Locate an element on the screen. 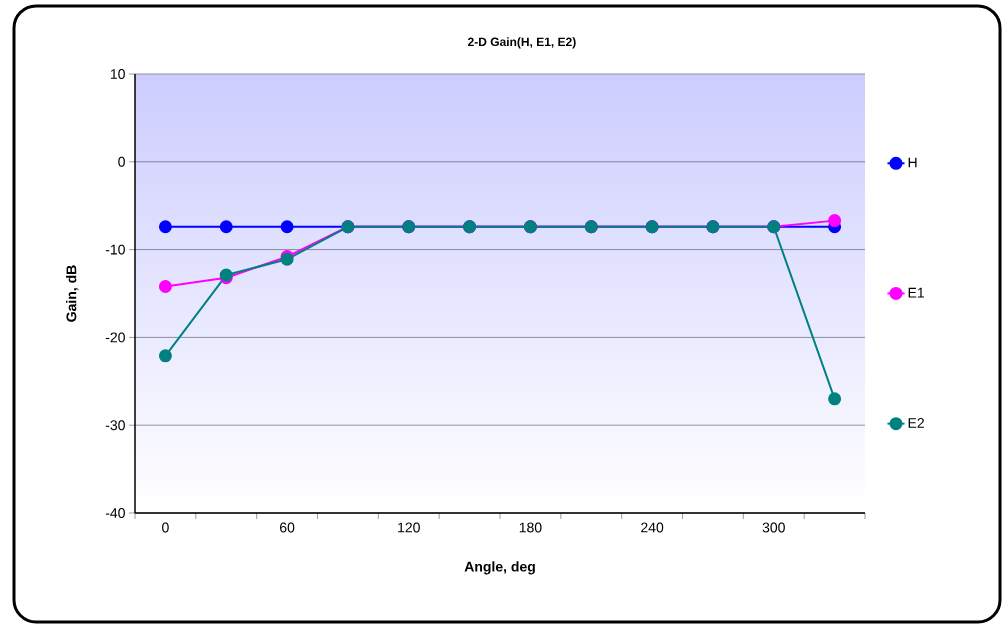  y-tick-label: 10 is located at coordinates (117, 74).